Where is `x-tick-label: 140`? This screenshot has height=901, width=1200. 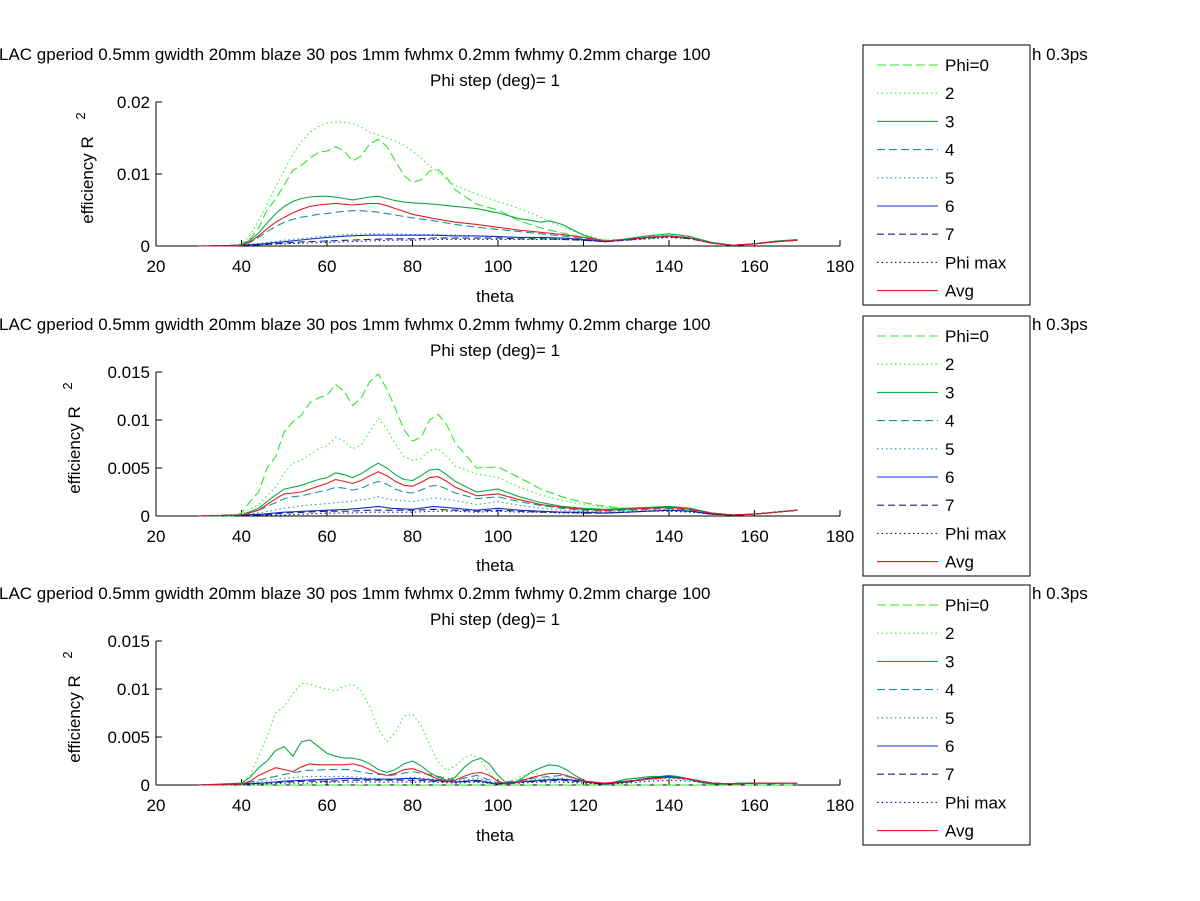 x-tick-label: 140 is located at coordinates (669, 805).